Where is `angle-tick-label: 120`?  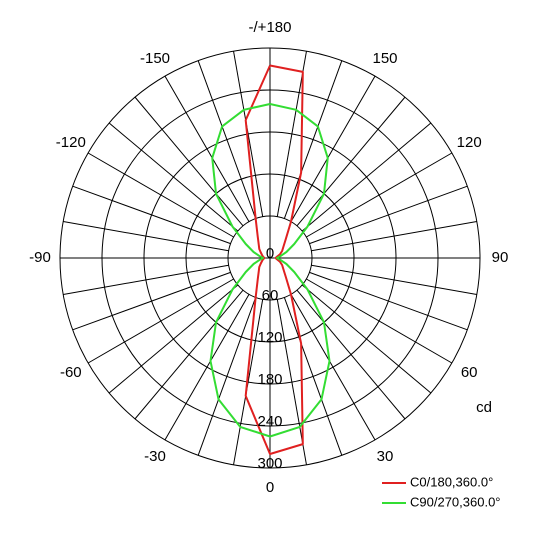
angle-tick-label: 120 is located at coordinates (469, 142).